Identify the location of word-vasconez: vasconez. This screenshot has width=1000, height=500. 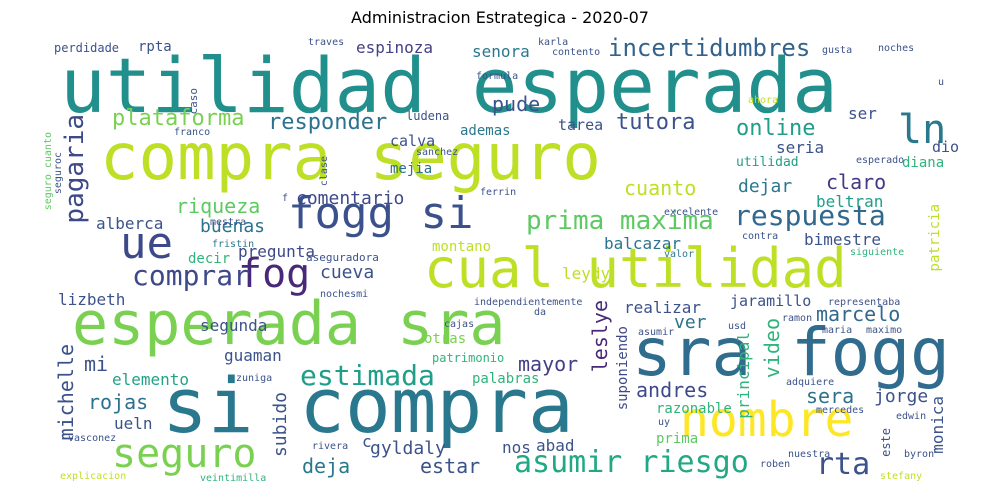
(92, 438).